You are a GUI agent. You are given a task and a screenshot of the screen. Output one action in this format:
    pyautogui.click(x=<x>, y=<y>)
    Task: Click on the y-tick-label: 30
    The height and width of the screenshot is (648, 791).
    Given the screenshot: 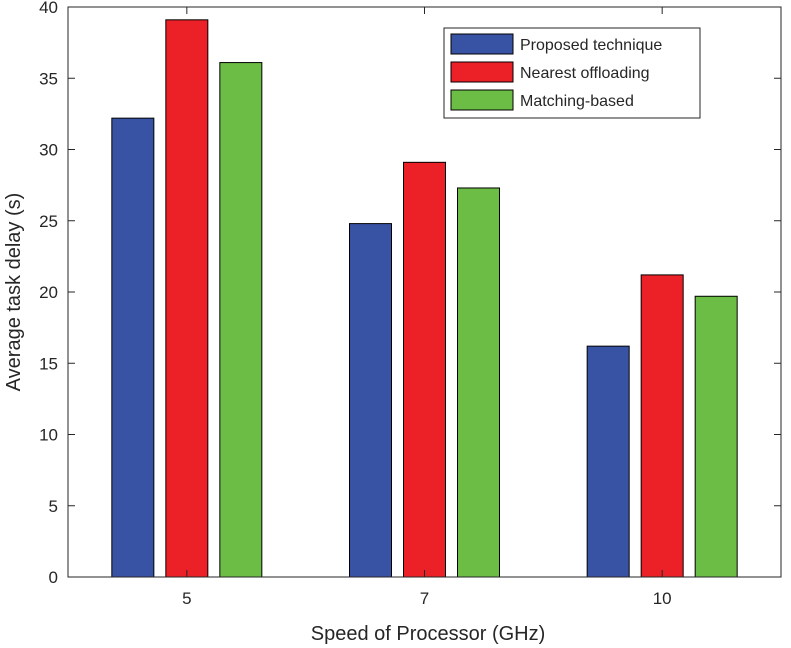 What is the action you would take?
    pyautogui.click(x=48, y=150)
    